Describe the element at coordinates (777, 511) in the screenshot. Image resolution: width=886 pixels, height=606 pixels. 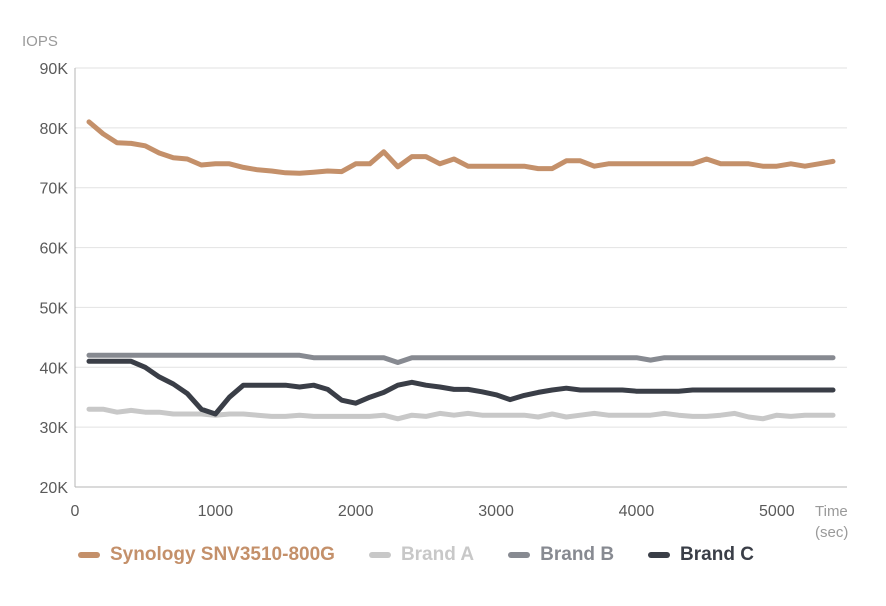
I see `x-tick-label: 5000` at that location.